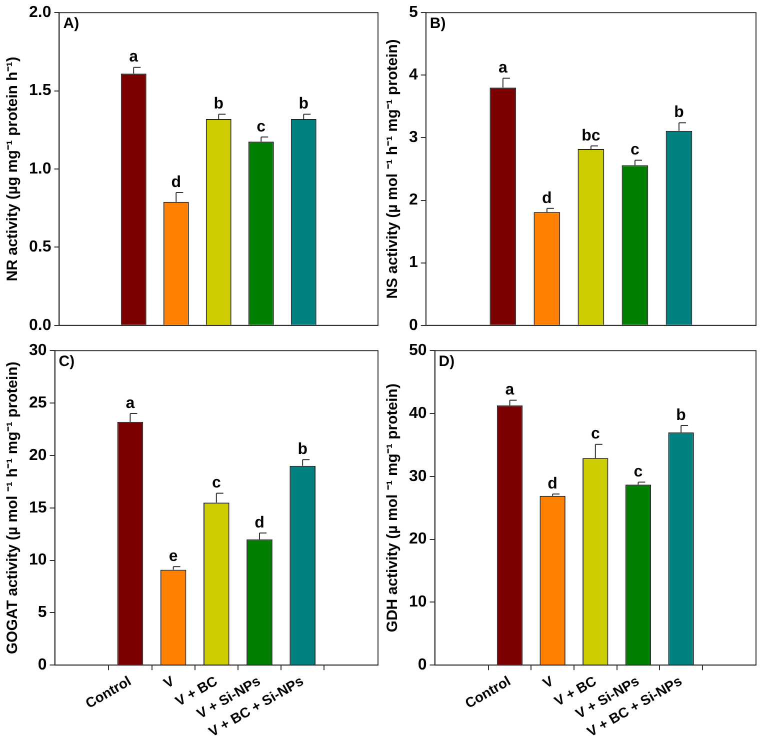 The height and width of the screenshot is (754, 765). Describe the element at coordinates (438, 23) in the screenshot. I see `chart-title: B)` at that location.